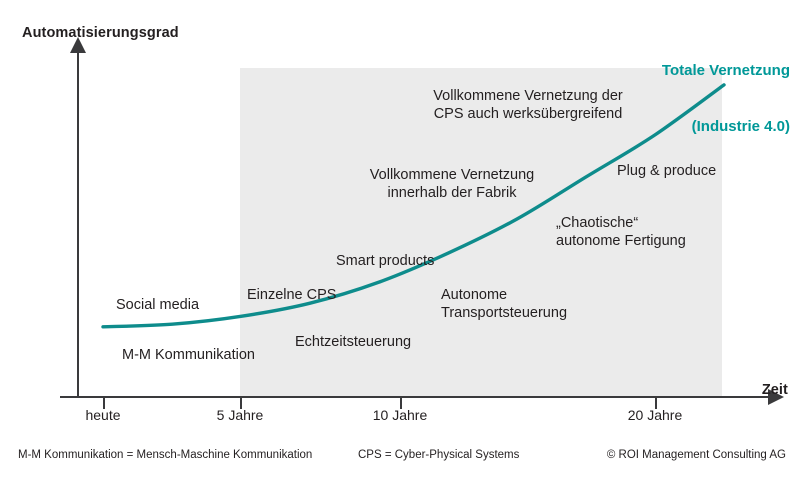 This screenshot has width=800, height=478. Describe the element at coordinates (726, 99) in the screenshot. I see `headline: Totale Vernetzung (Industrie 4.0)` at that location.